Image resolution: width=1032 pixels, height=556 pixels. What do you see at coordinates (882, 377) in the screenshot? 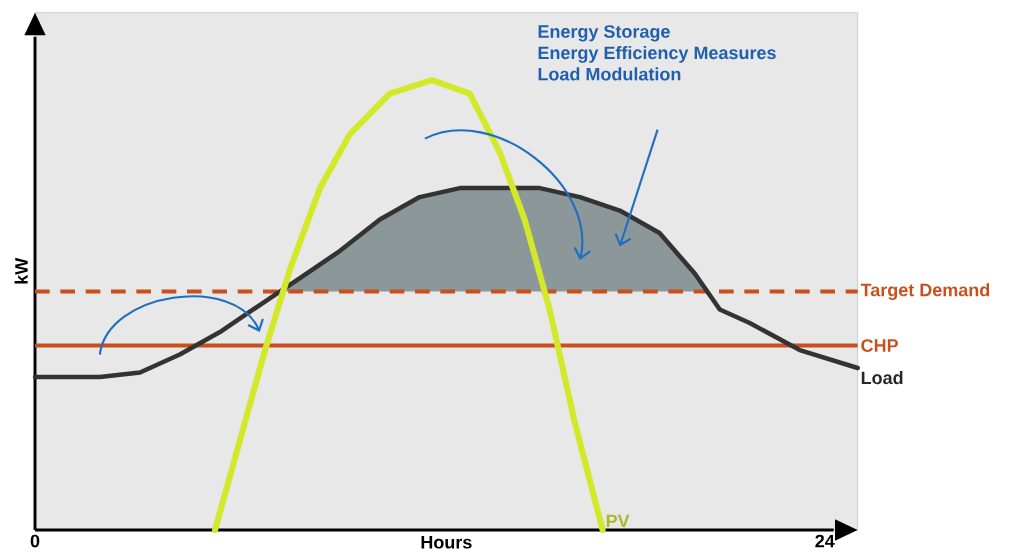
I see `series-label: Load` at bounding box center [882, 377].